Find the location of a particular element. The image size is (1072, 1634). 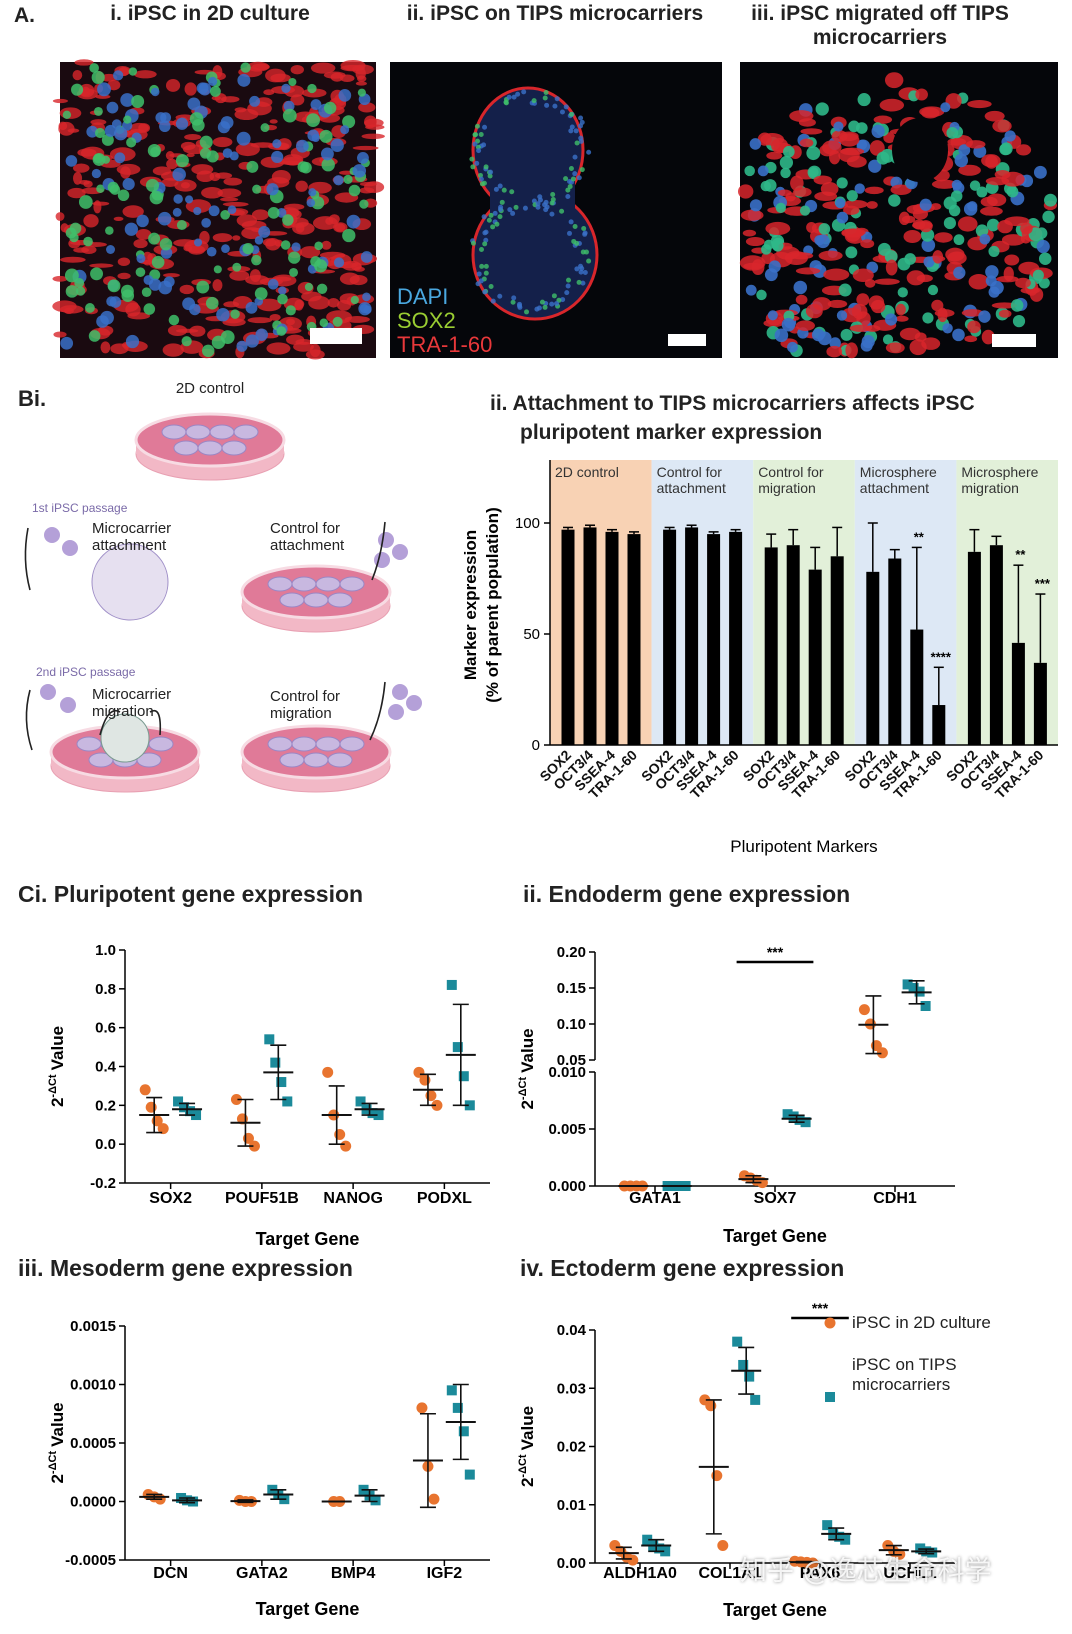

x-tick-label: COL1A1 is located at coordinates (729, 1573).